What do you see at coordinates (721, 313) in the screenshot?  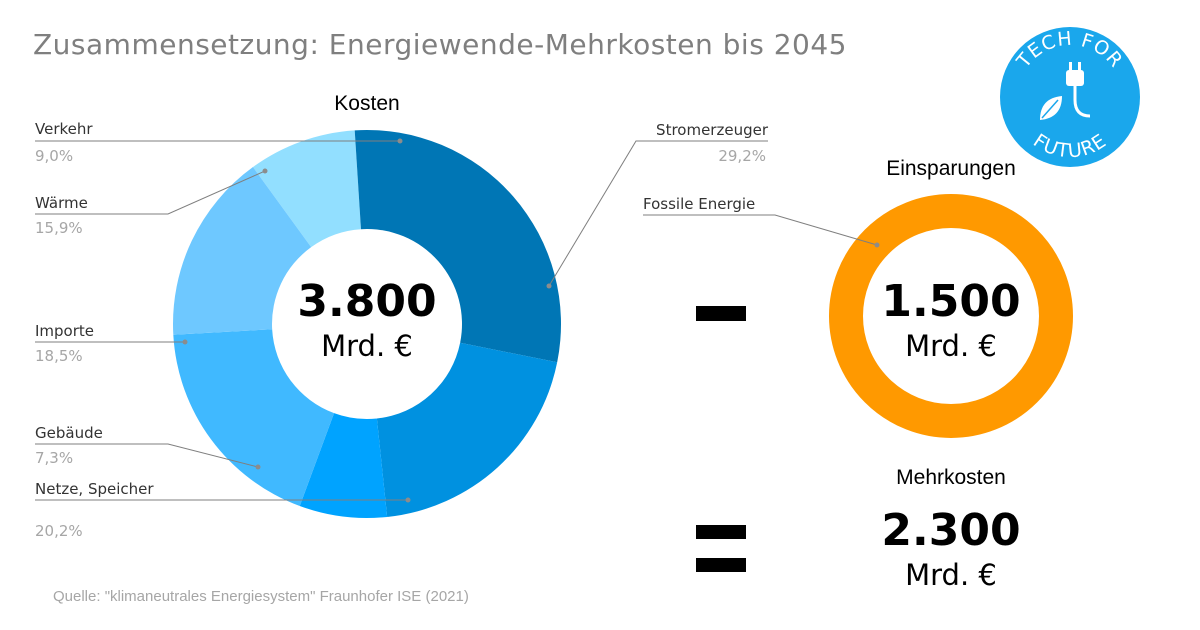 I see `minus-sign` at bounding box center [721, 313].